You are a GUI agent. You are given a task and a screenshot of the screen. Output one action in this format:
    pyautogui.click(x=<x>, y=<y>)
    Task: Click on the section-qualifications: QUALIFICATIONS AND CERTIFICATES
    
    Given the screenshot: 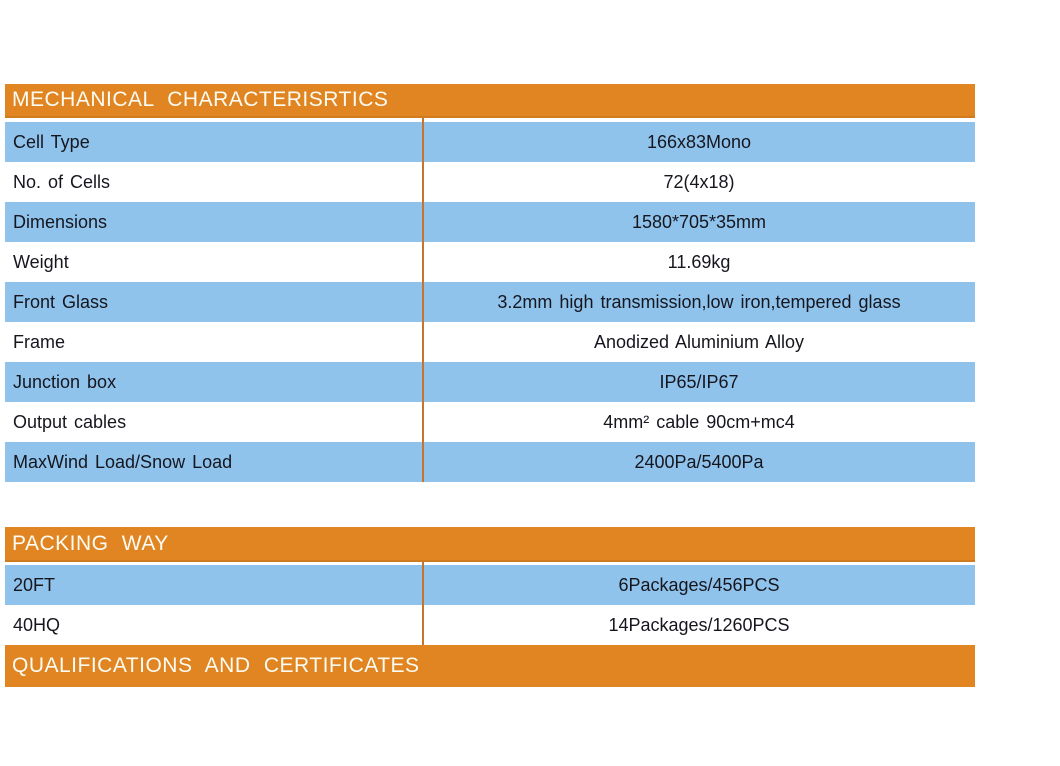 What is the action you would take?
    pyautogui.click(x=490, y=666)
    